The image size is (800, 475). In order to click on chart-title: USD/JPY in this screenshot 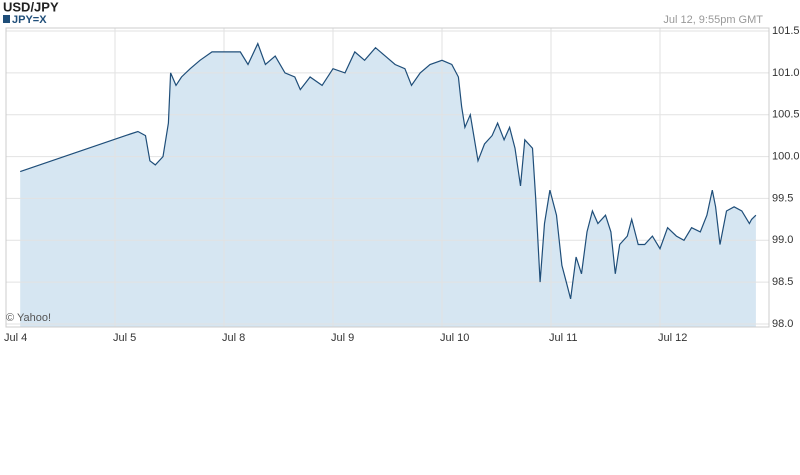, I will do `click(31, 7)`.